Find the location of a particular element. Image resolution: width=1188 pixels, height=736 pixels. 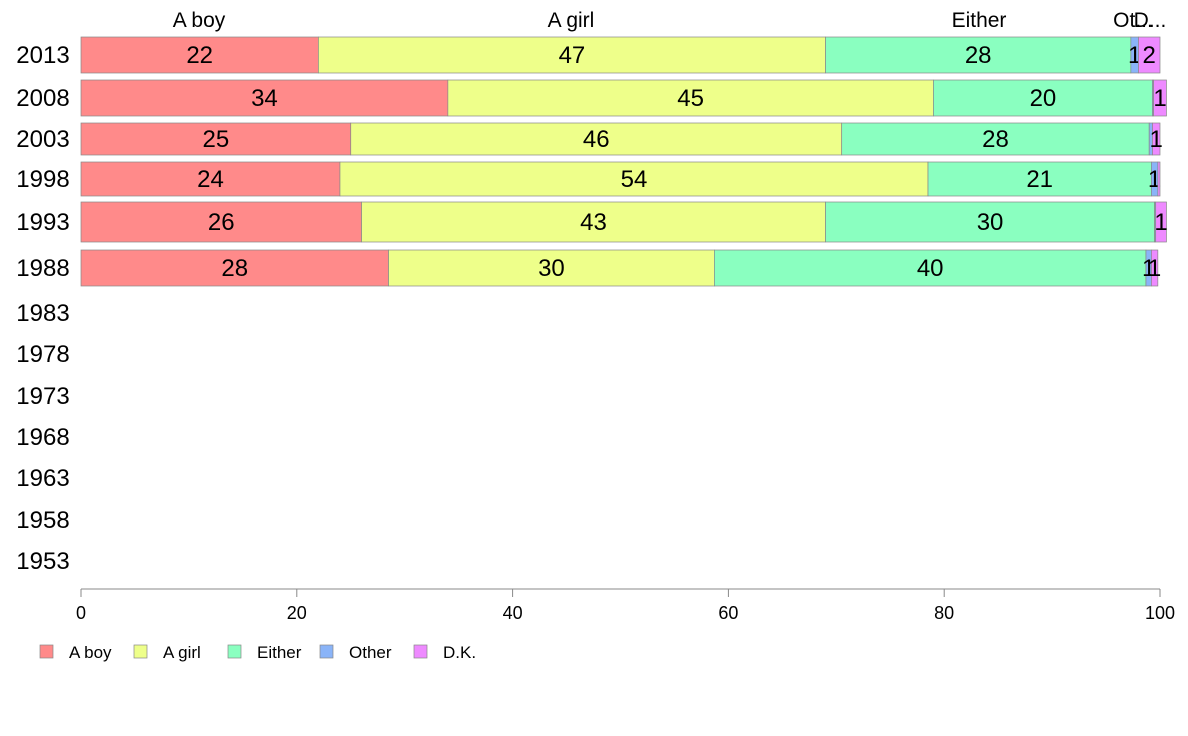

year-label-1998: 1998 is located at coordinates (42, 179).